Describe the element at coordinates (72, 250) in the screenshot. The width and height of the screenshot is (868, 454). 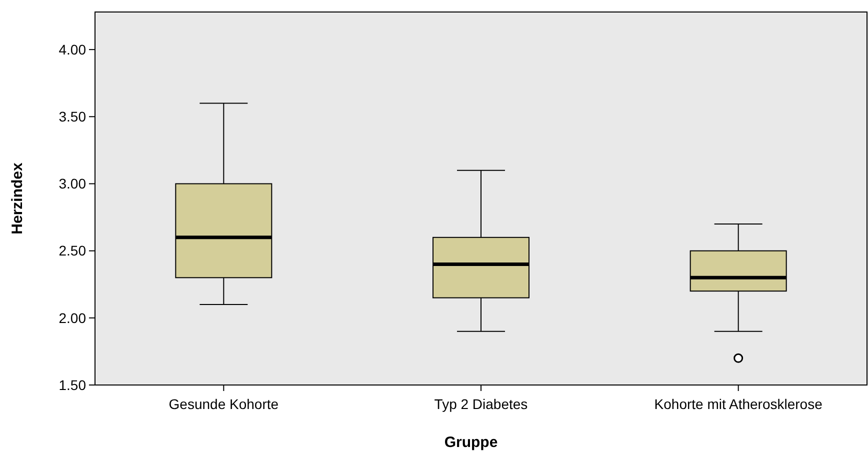
I see `y-tick-label: 2.50` at that location.